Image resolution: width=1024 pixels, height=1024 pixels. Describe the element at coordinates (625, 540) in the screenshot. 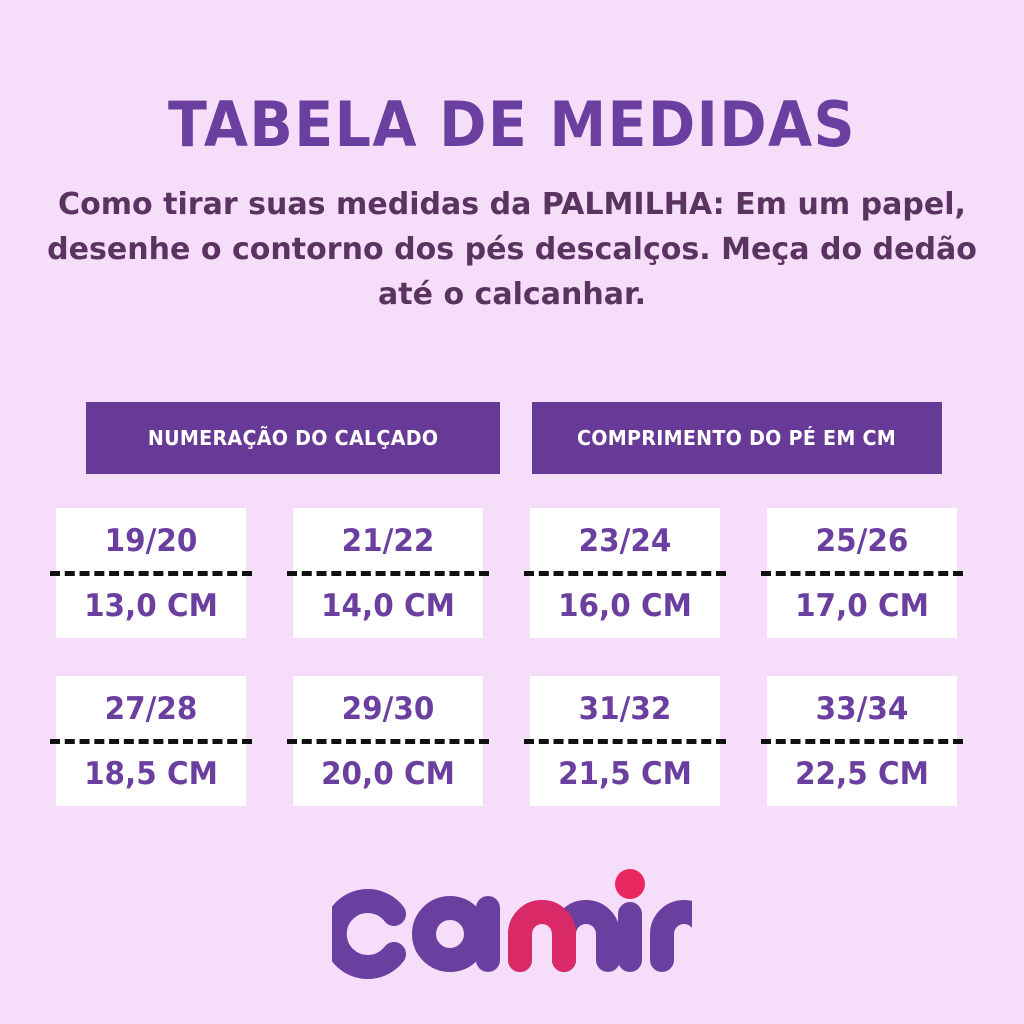

I see `size-card-number: 23/24` at that location.